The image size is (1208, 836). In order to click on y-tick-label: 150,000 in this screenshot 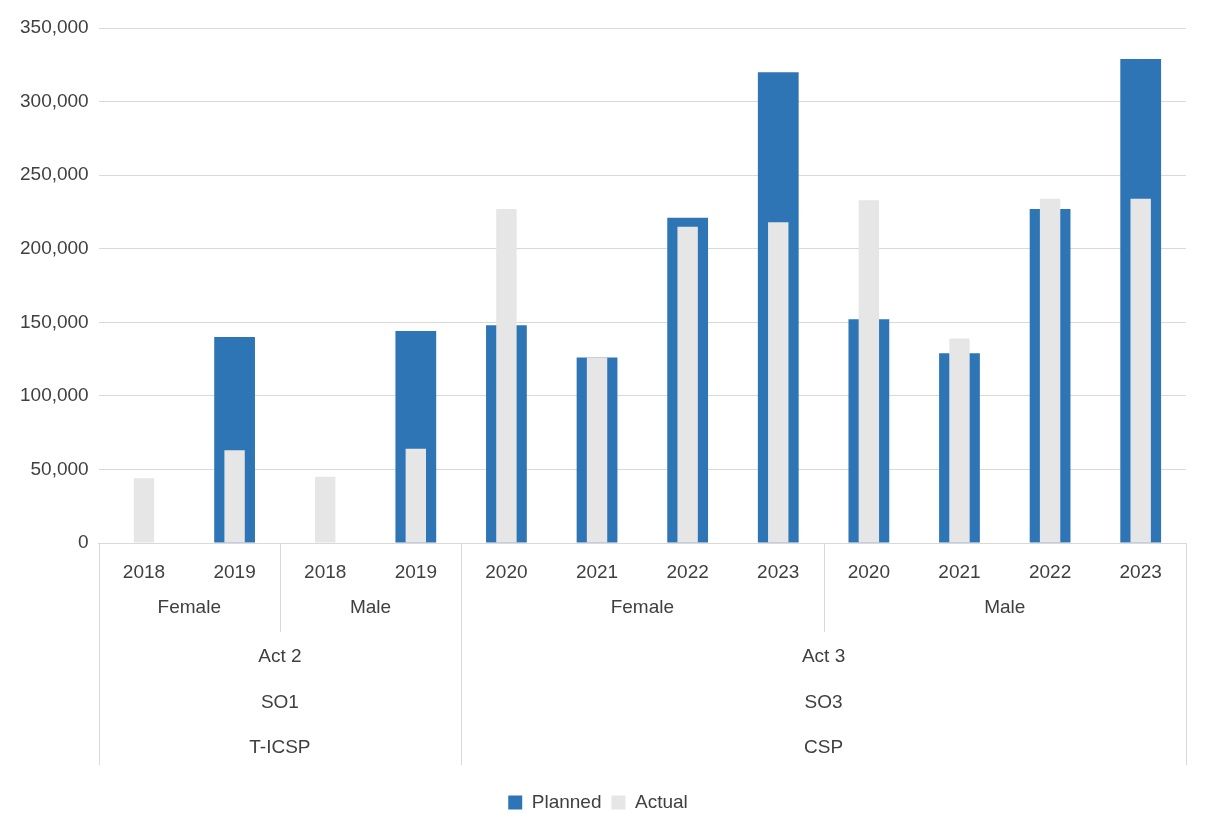, I will do `click(54, 321)`.